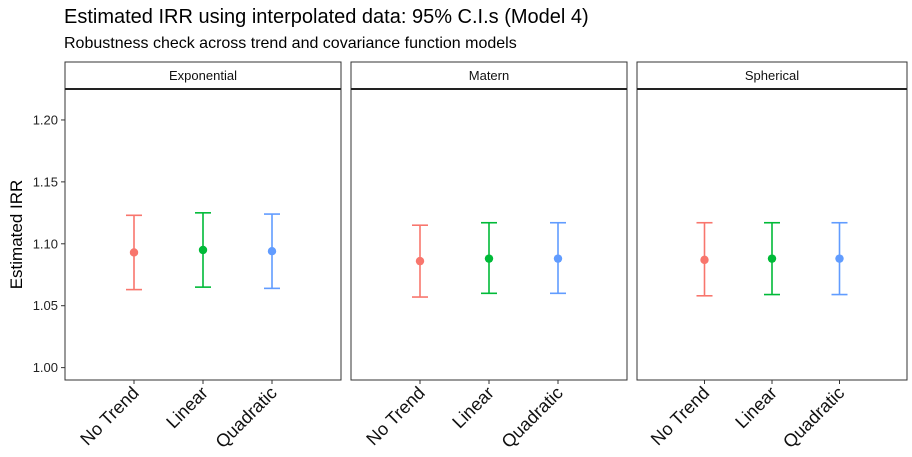 The height and width of the screenshot is (457, 912). What do you see at coordinates (16, 235) in the screenshot?
I see `y-axis-label: Estimated IRR` at bounding box center [16, 235].